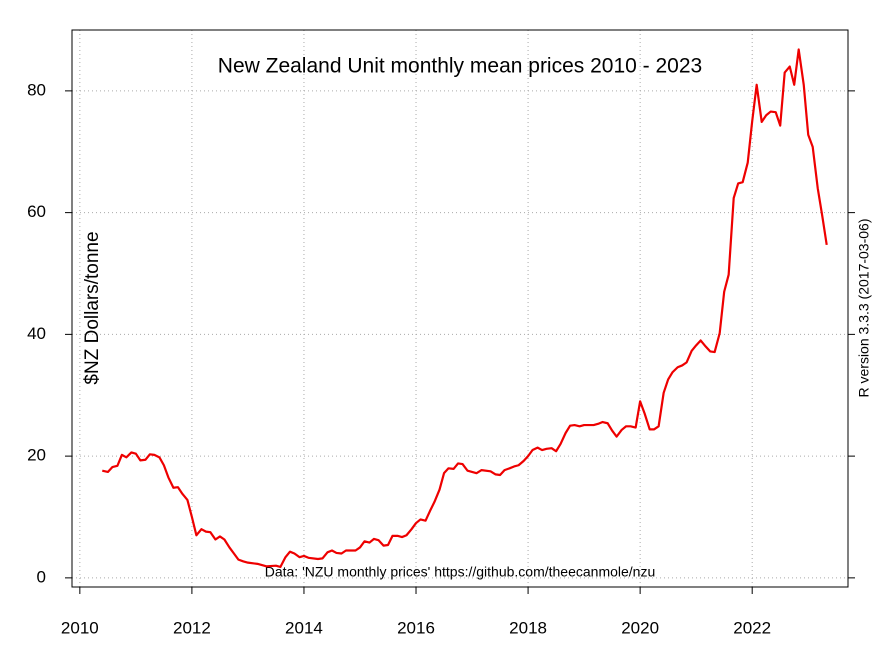 The image size is (878, 660). Describe the element at coordinates (192, 627) in the screenshot. I see `x-tick-label: 2012` at that location.